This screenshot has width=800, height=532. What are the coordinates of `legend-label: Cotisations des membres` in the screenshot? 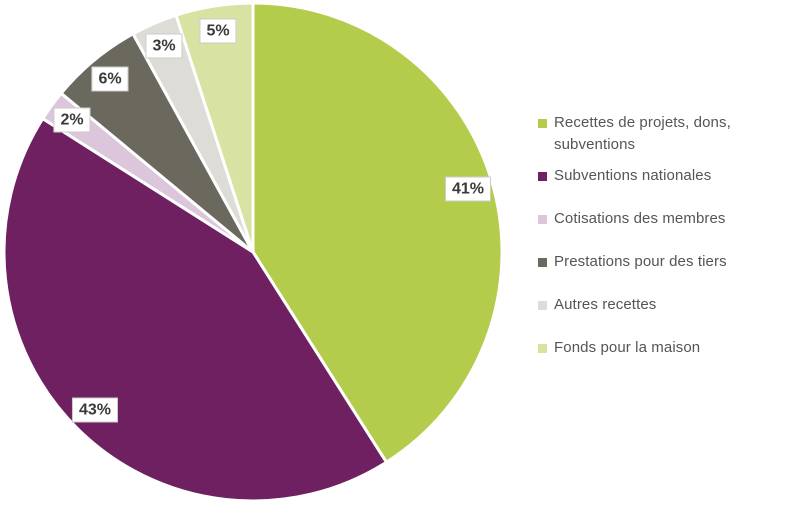 It's located at (640, 218).